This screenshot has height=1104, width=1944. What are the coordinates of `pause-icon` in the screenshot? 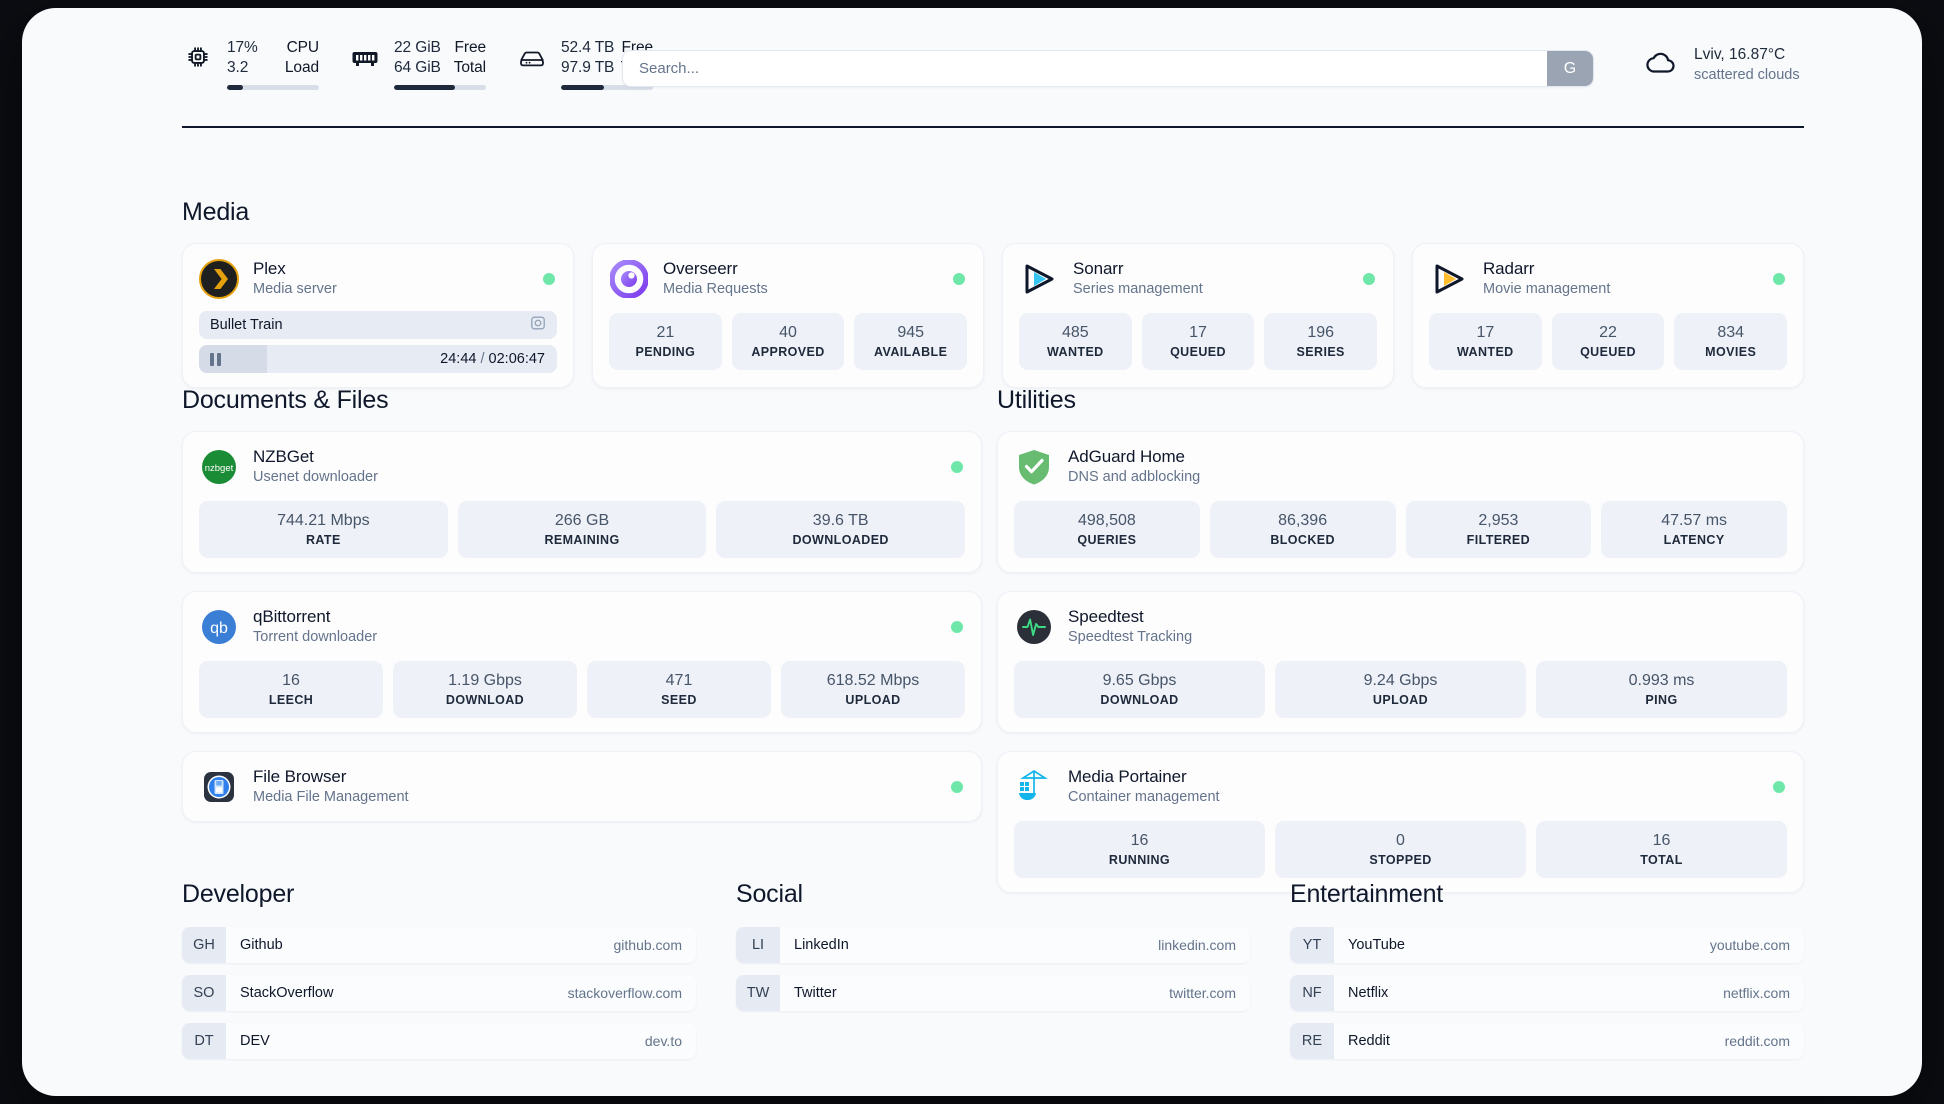 It's located at (215, 359).